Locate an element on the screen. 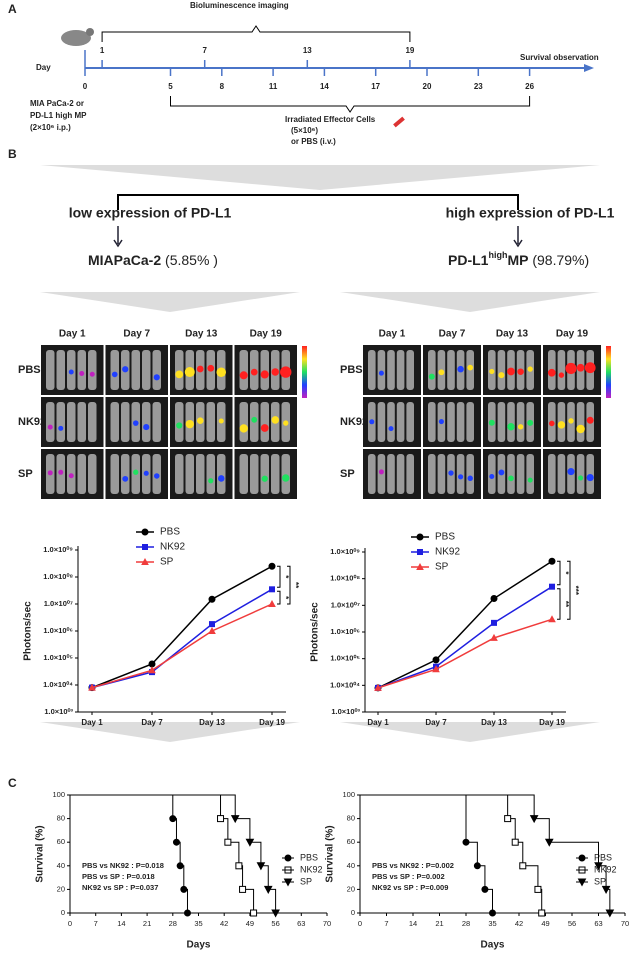  effector-text: (5×10⁶) is located at coordinates (304, 130).